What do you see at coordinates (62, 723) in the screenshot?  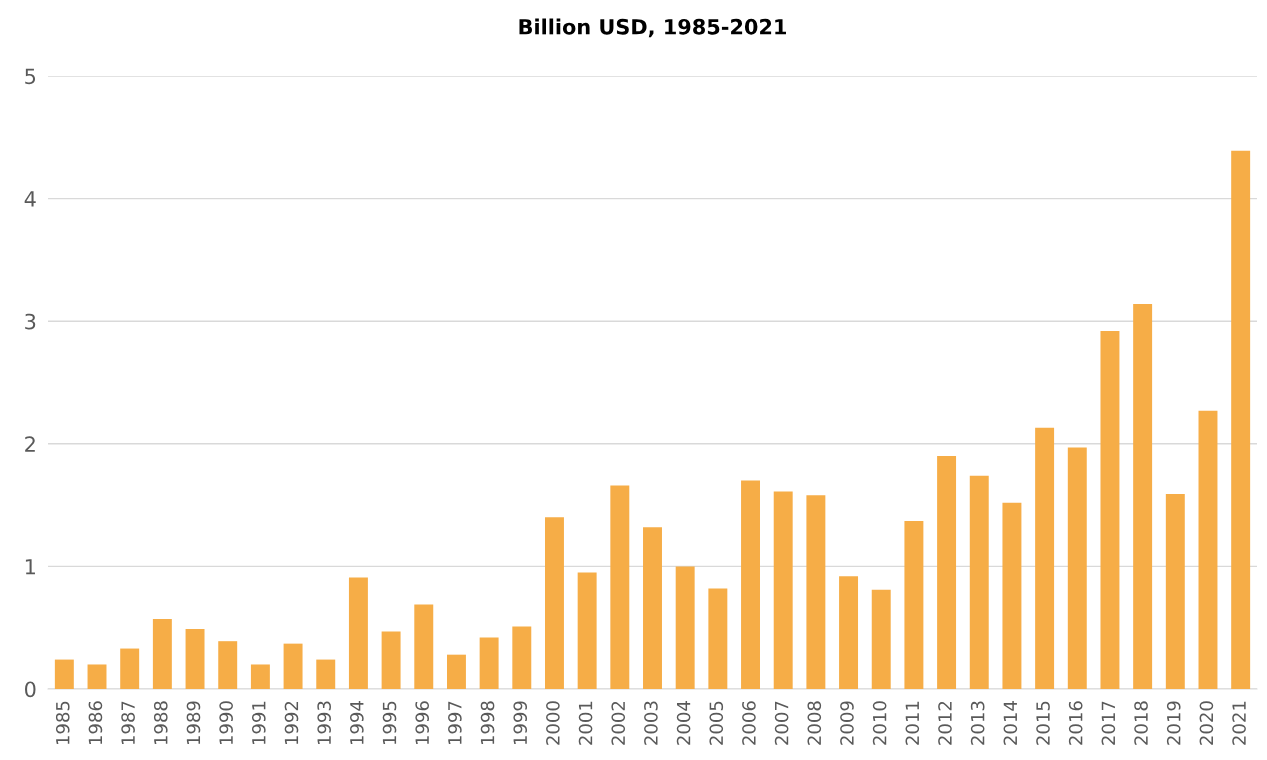 I see `x-tick-label: 1985` at bounding box center [62, 723].